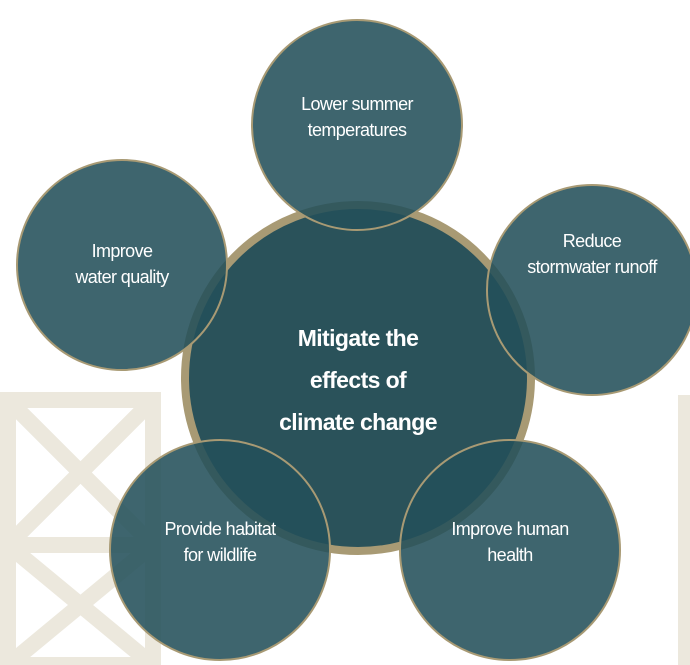 The height and width of the screenshot is (665, 690). What do you see at coordinates (684, 530) in the screenshot?
I see `background-bar` at bounding box center [684, 530].